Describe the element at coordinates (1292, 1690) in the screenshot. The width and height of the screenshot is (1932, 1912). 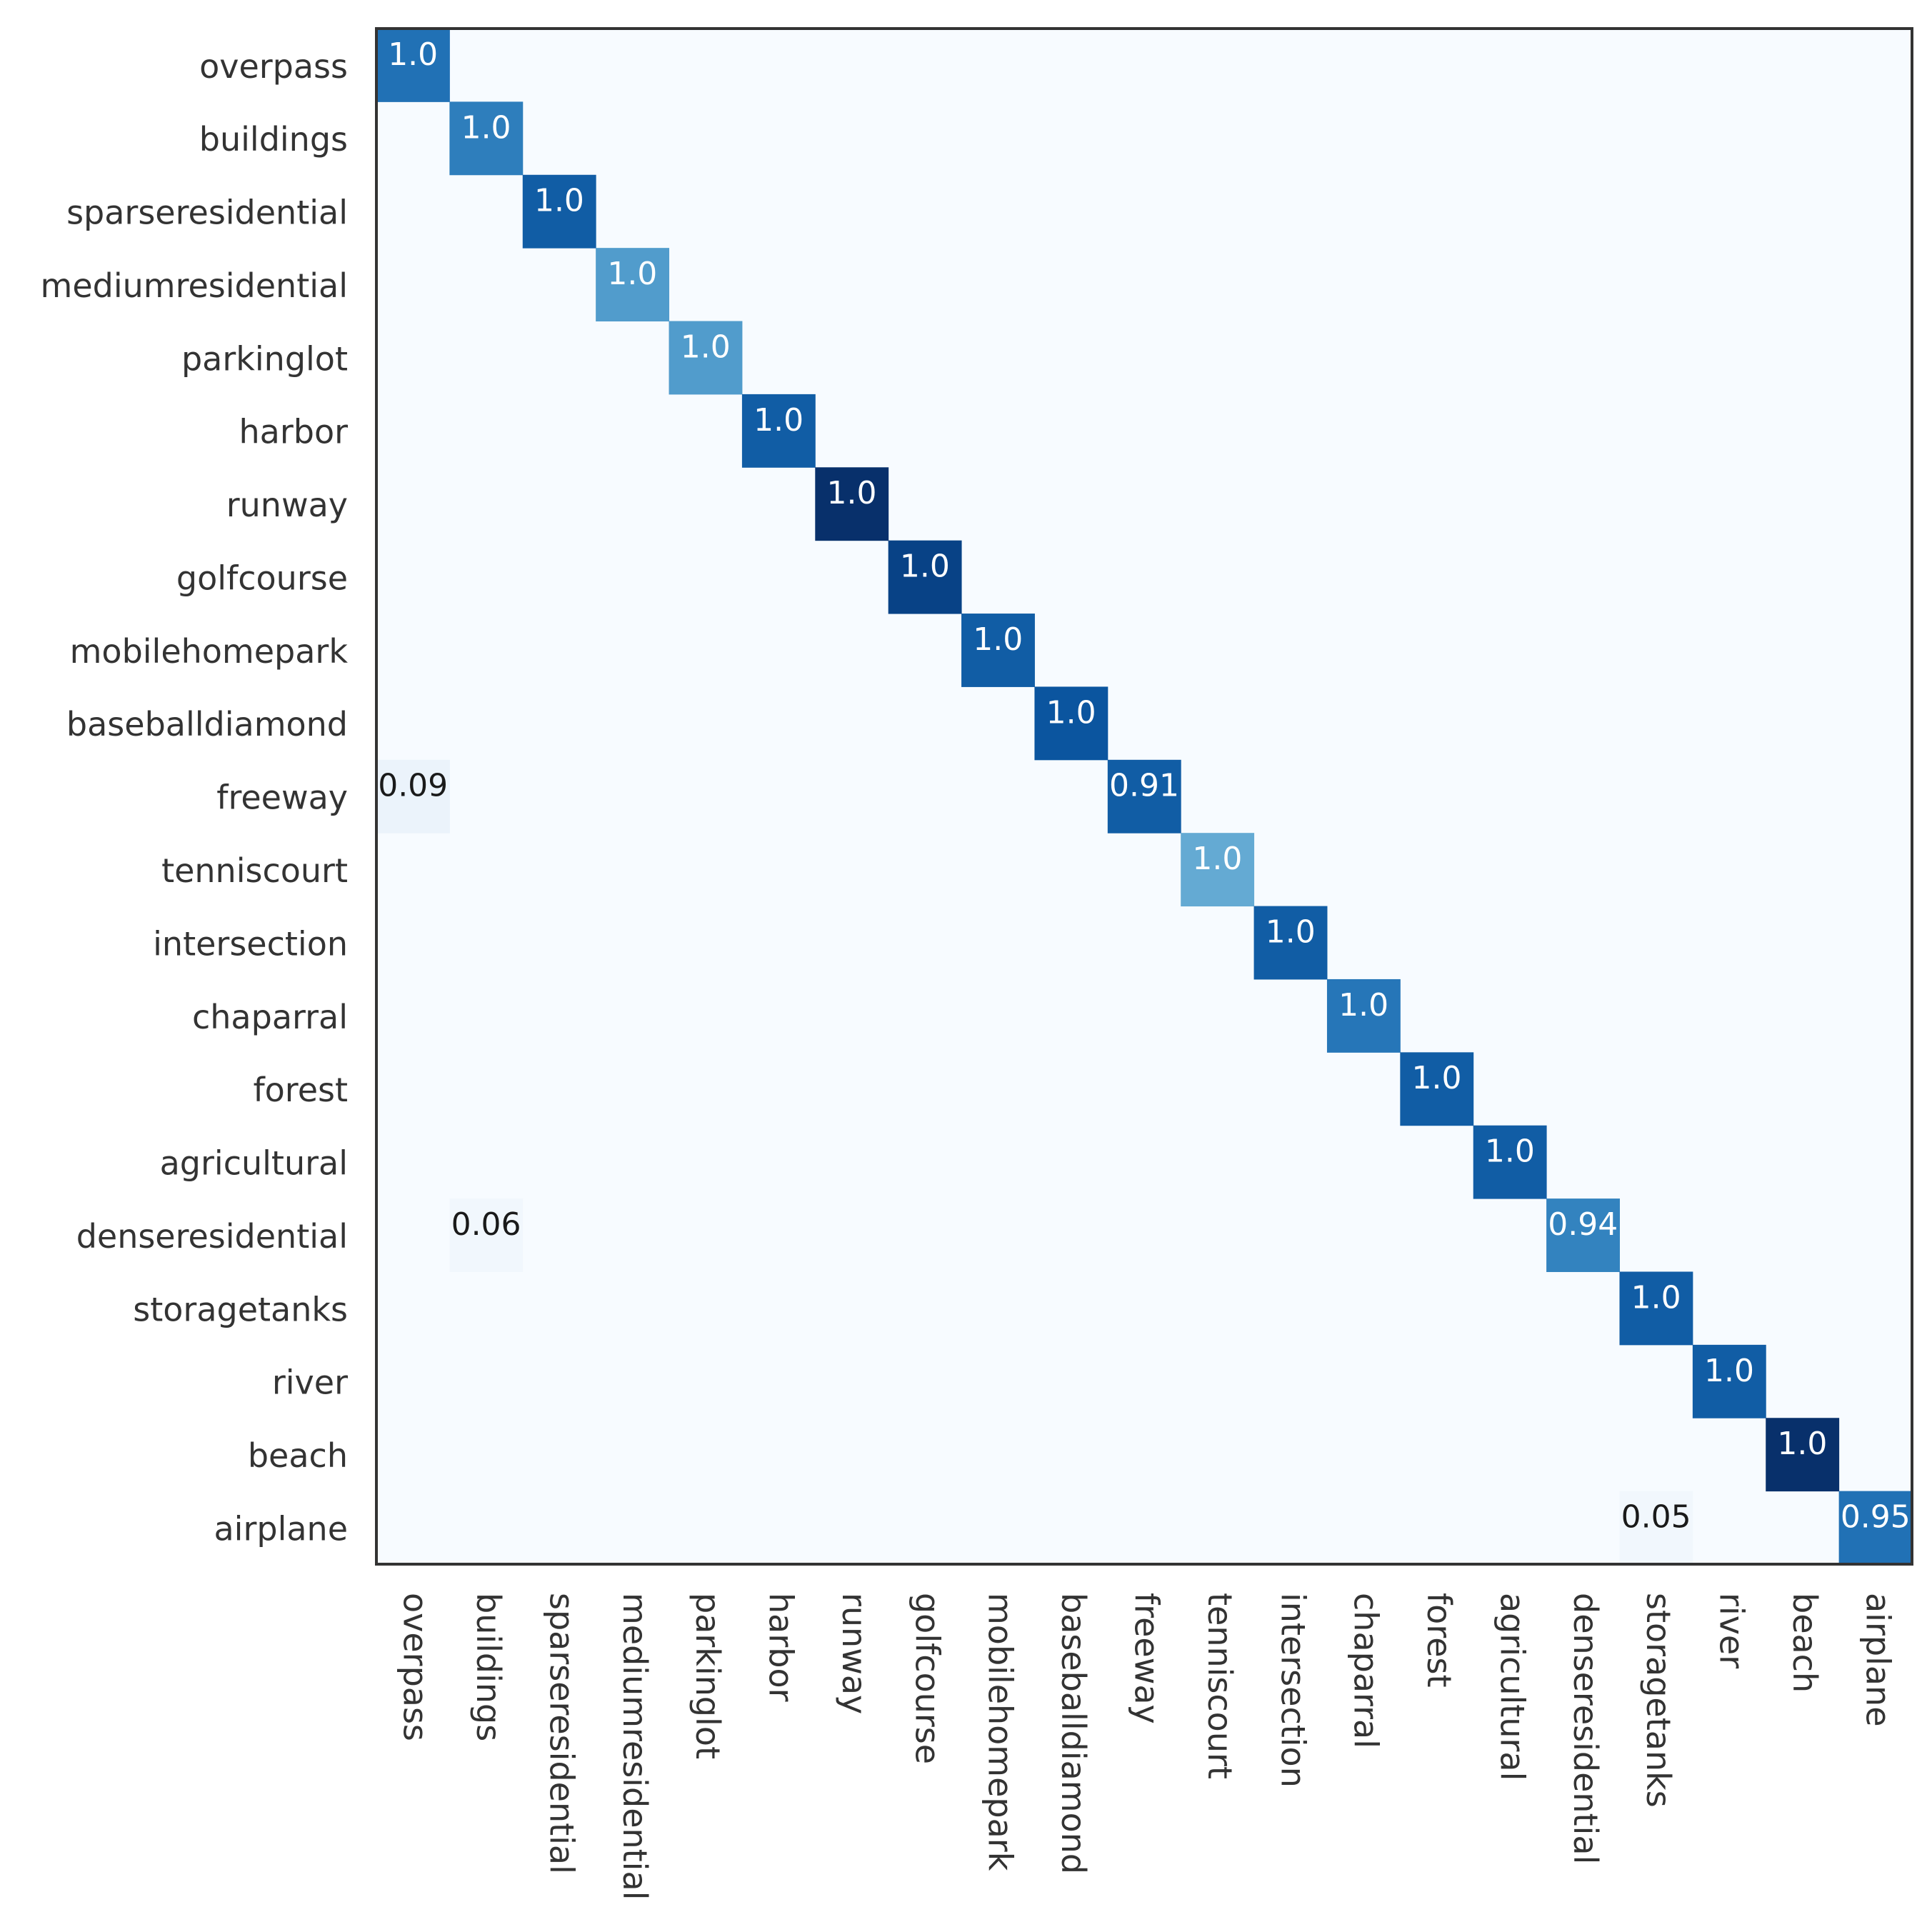
I see `x-tick-label: intersection` at that location.